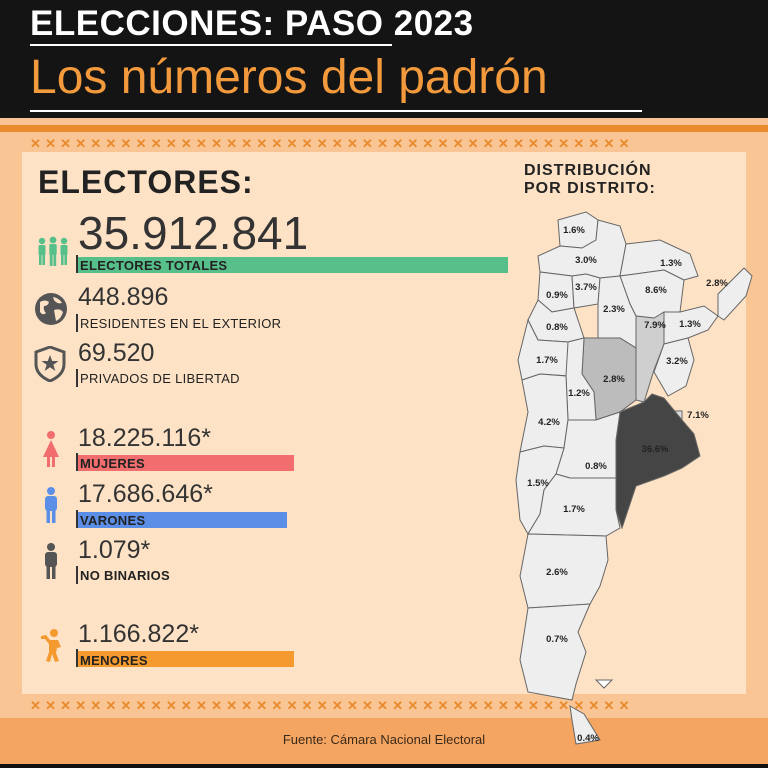 This screenshot has height=768, width=768. Describe the element at coordinates (51, 561) in the screenshot. I see `person-icon` at that location.